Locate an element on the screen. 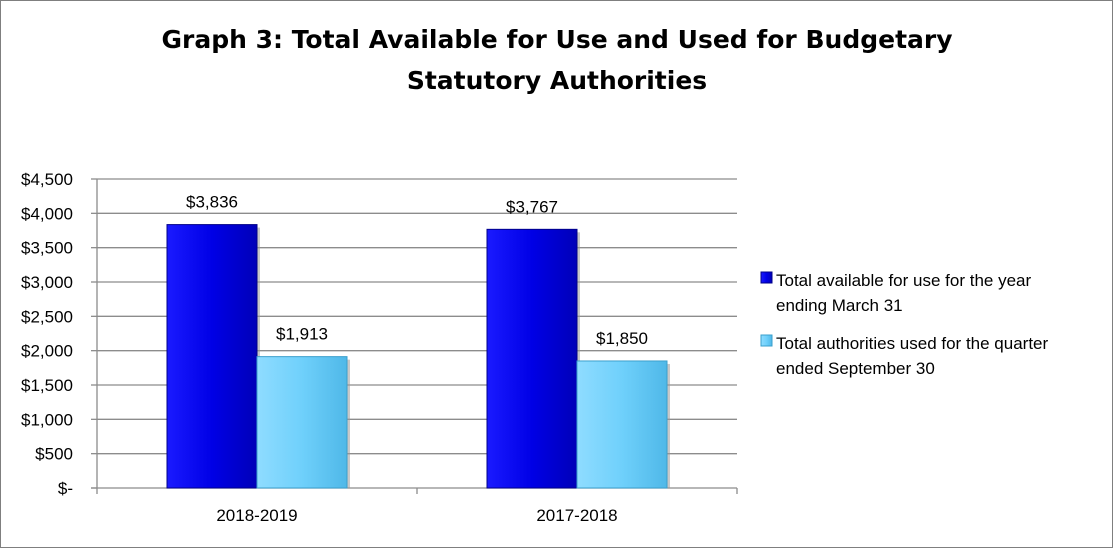  data-label: $3,767 is located at coordinates (532, 206).